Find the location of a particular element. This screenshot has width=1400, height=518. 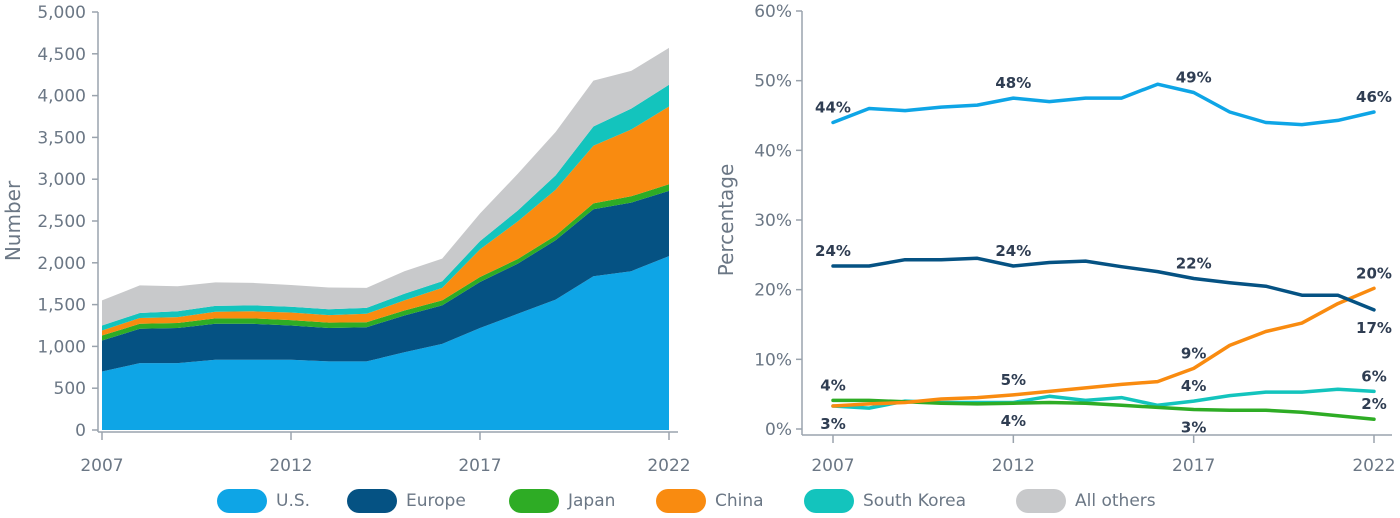

left-x-tick-label: 2017 is located at coordinates (479, 466).